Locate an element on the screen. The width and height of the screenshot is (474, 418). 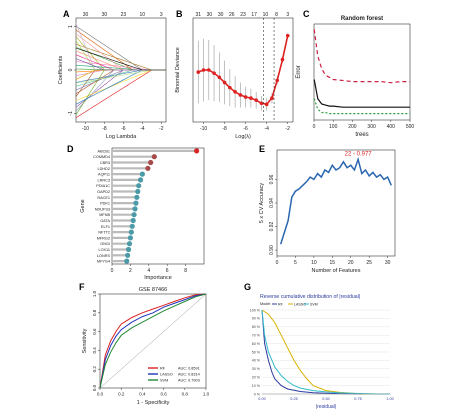
x-tick-label: 300 is located at coordinates (371, 127).